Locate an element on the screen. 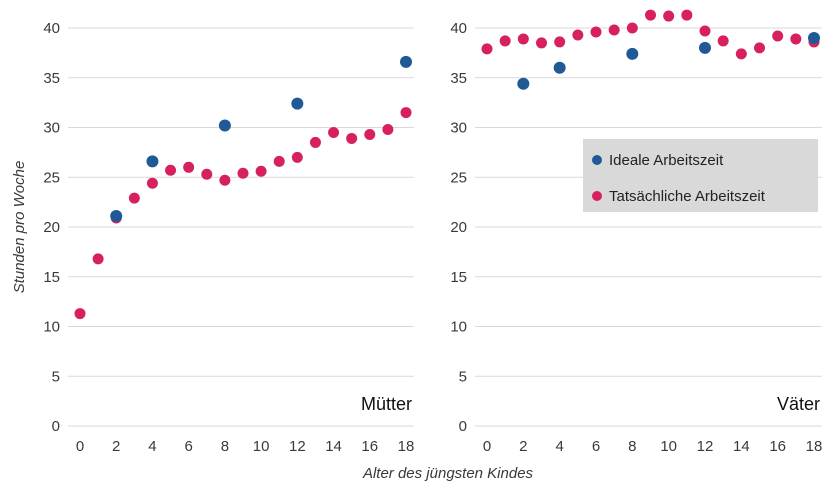 This screenshot has height=486, width=836. legend-label-actual: Tatsächliche Arbeitszeit is located at coordinates (687, 196).